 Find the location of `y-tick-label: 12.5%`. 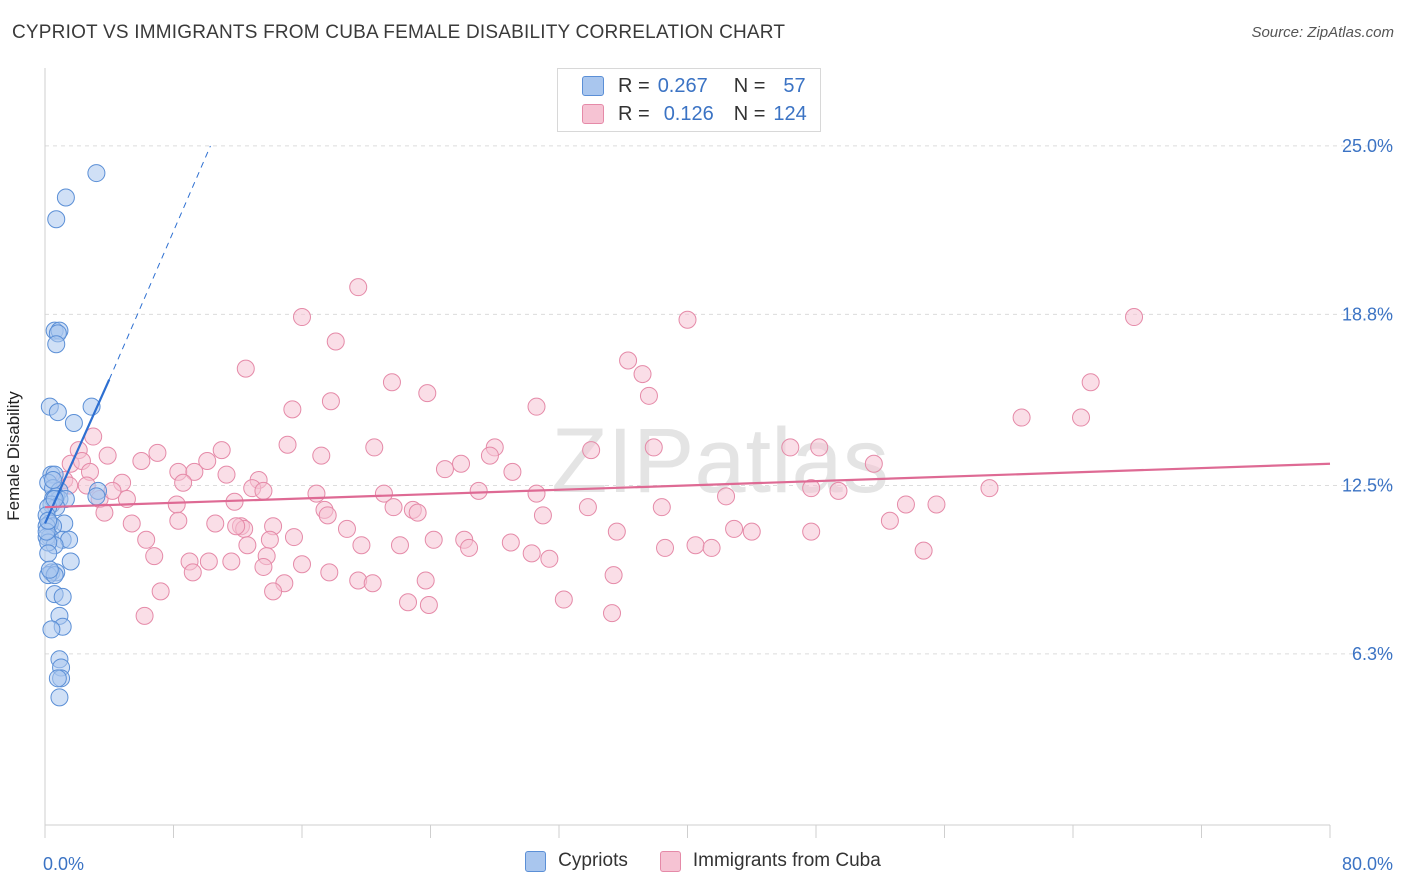

y-tick-label: 12.5% is located at coordinates (1367, 485).